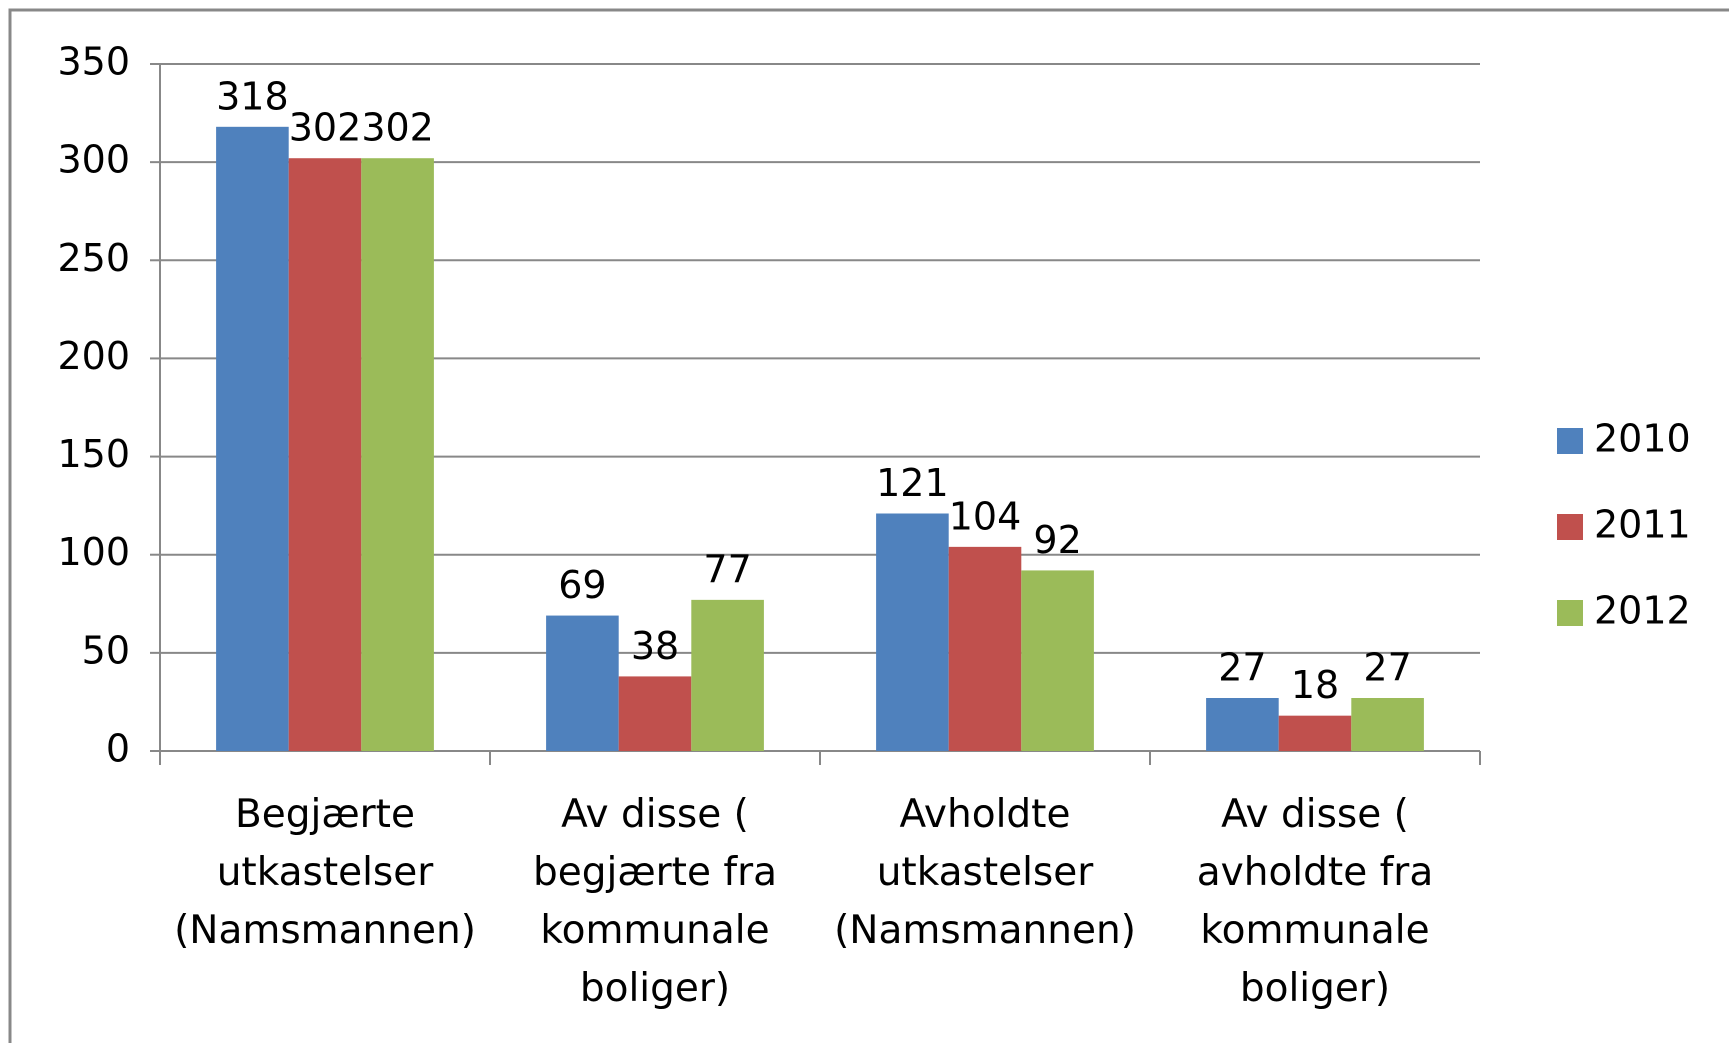 This screenshot has height=1043, width=1729. I want to click on y-tick-label: 250, so click(93, 258).